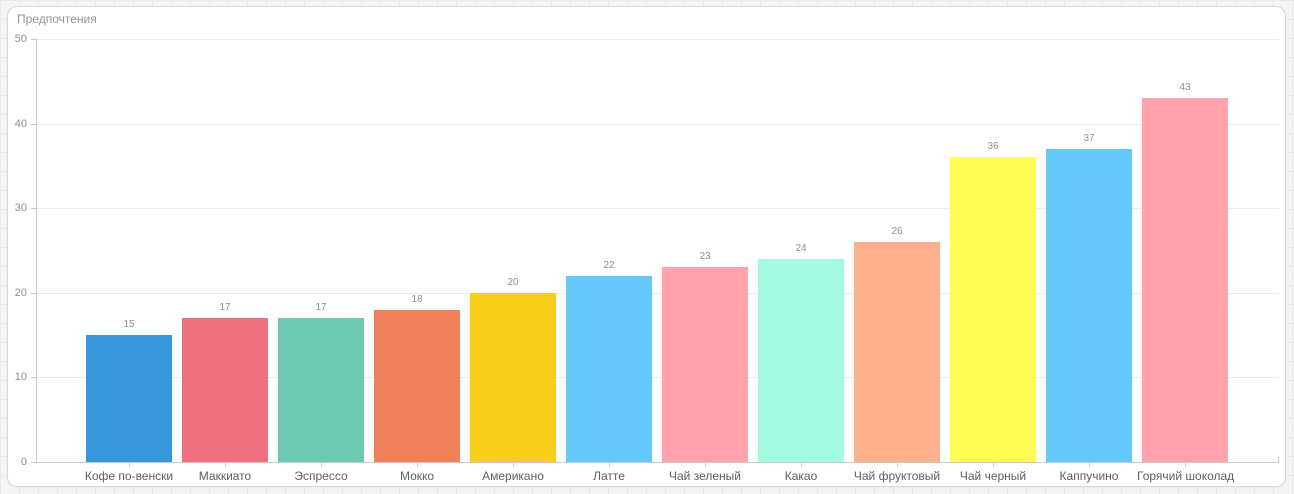 Image resolution: width=1294 pixels, height=494 pixels. I want to click on x-axis-label: Горячий шоколад, so click(1186, 476).